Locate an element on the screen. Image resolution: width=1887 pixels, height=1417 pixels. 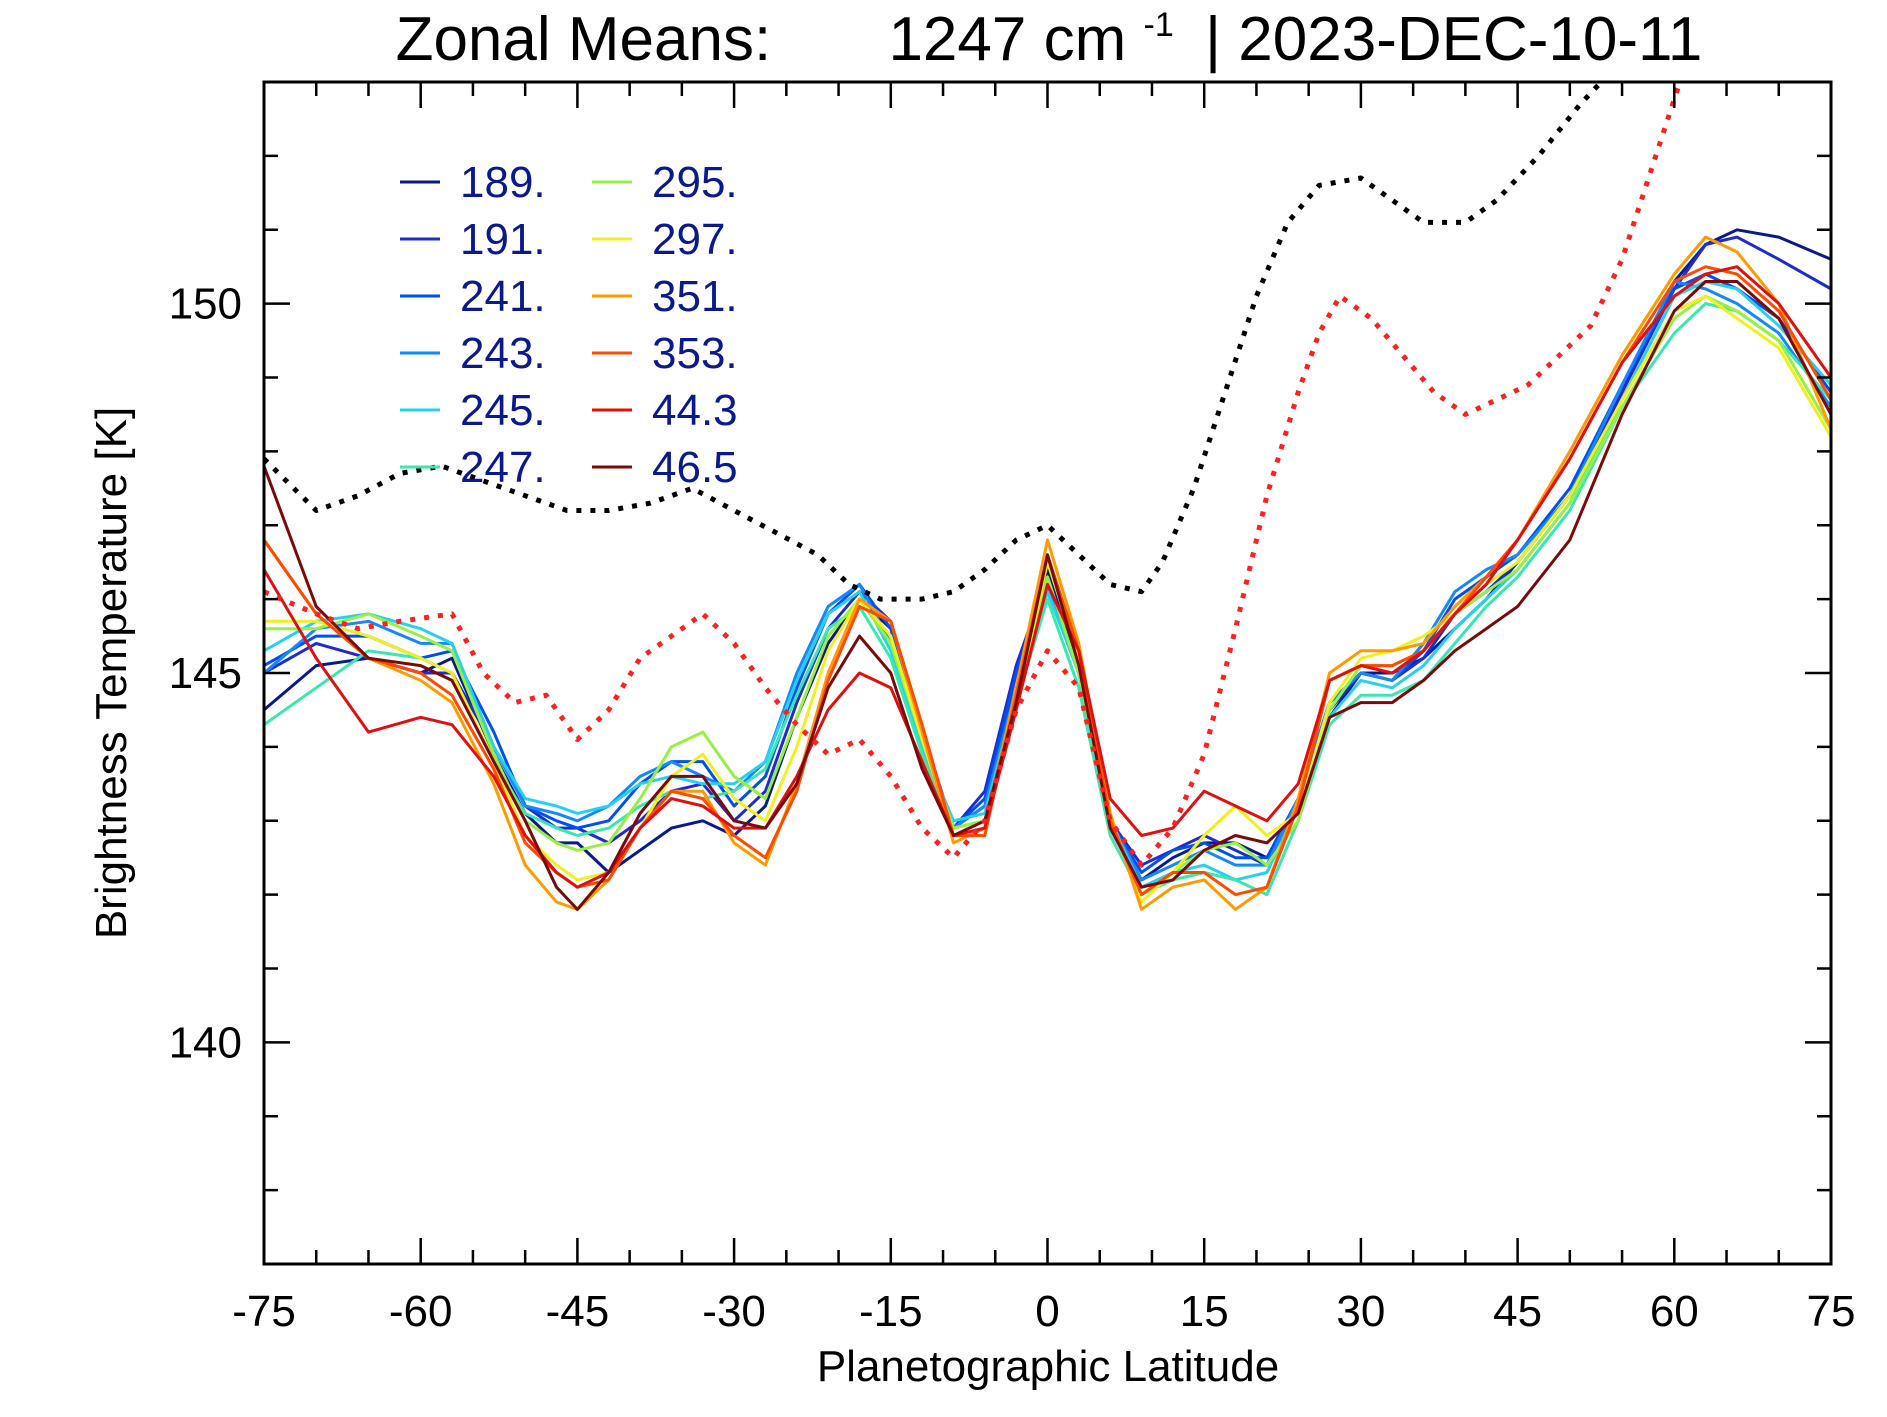
y-tick-label: 145 is located at coordinates (205, 673).